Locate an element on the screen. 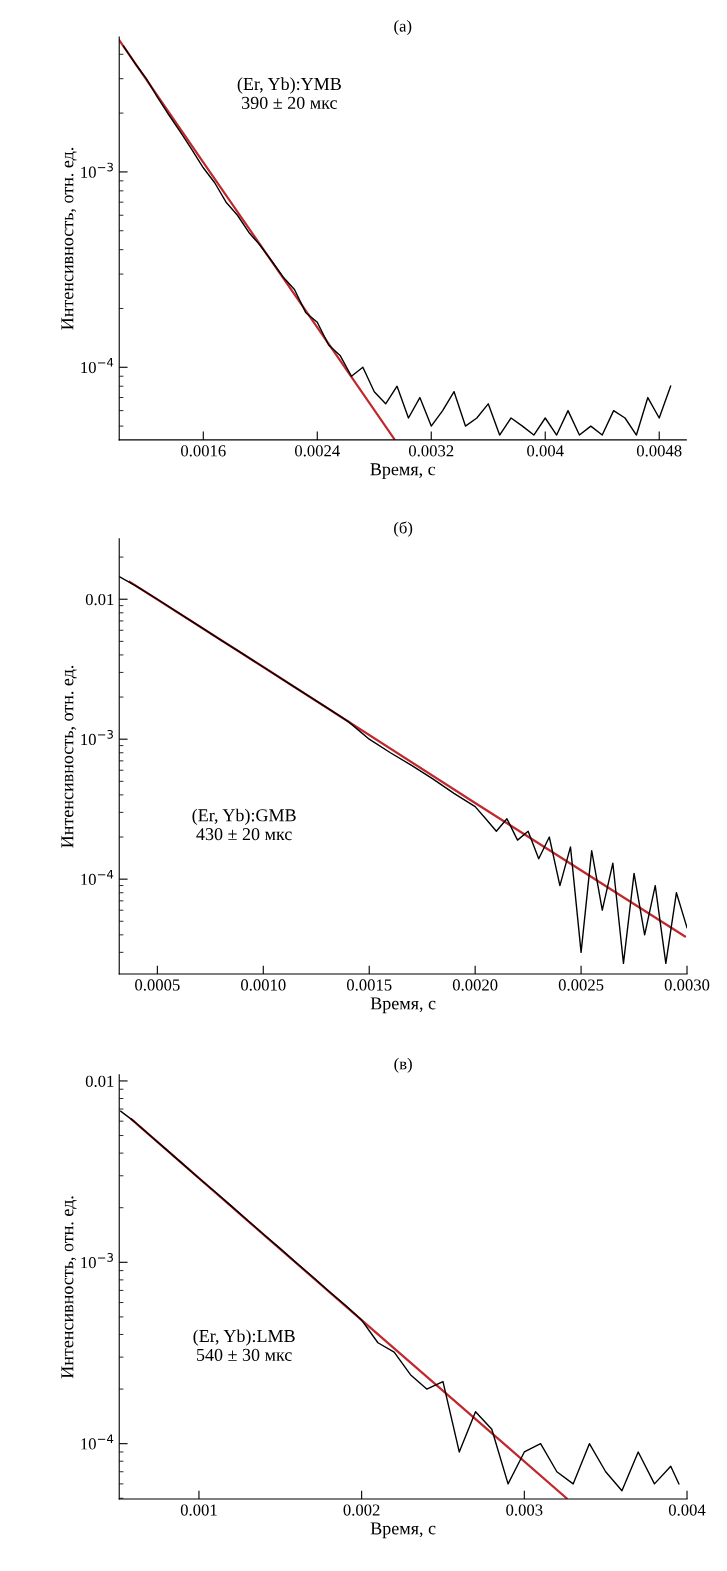 The height and width of the screenshot is (1571, 727). x-tick-label: 0.003 is located at coordinates (524, 1510).